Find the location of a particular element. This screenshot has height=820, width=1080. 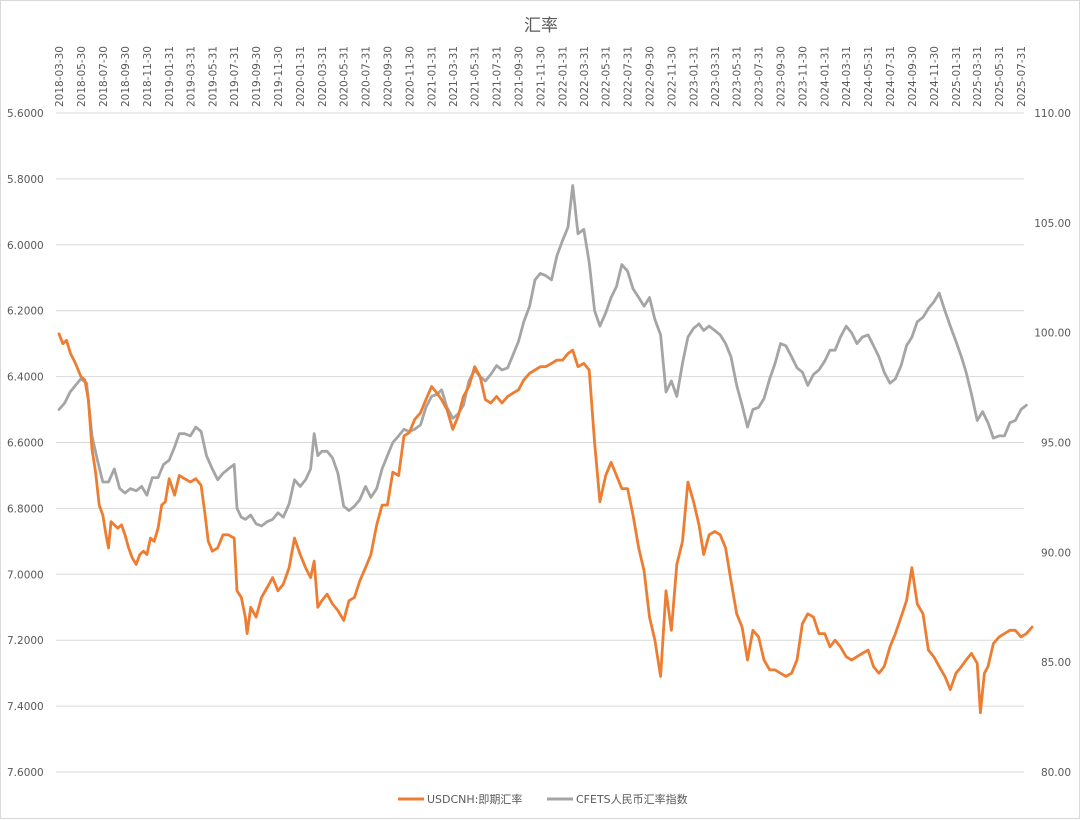

x-tick-label: 2022-03-31 is located at coordinates (585, 76).